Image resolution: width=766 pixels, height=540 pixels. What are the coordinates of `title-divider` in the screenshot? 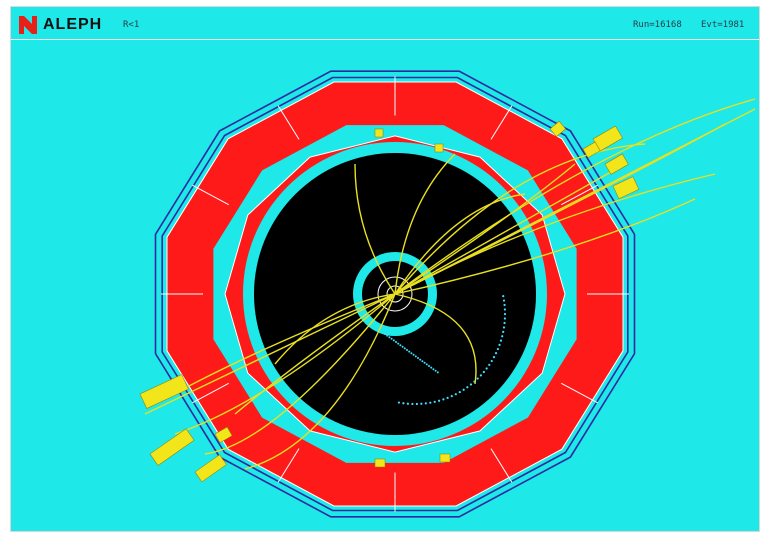 It's located at (385, 39).